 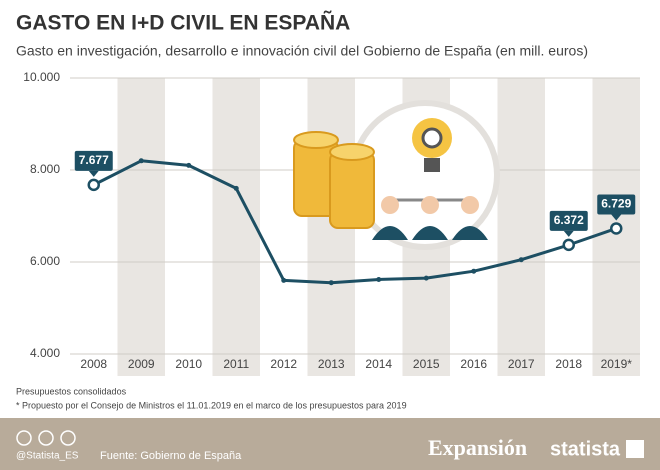 What do you see at coordinates (568, 364) in the screenshot?
I see `x-tick-label: 2018` at bounding box center [568, 364].